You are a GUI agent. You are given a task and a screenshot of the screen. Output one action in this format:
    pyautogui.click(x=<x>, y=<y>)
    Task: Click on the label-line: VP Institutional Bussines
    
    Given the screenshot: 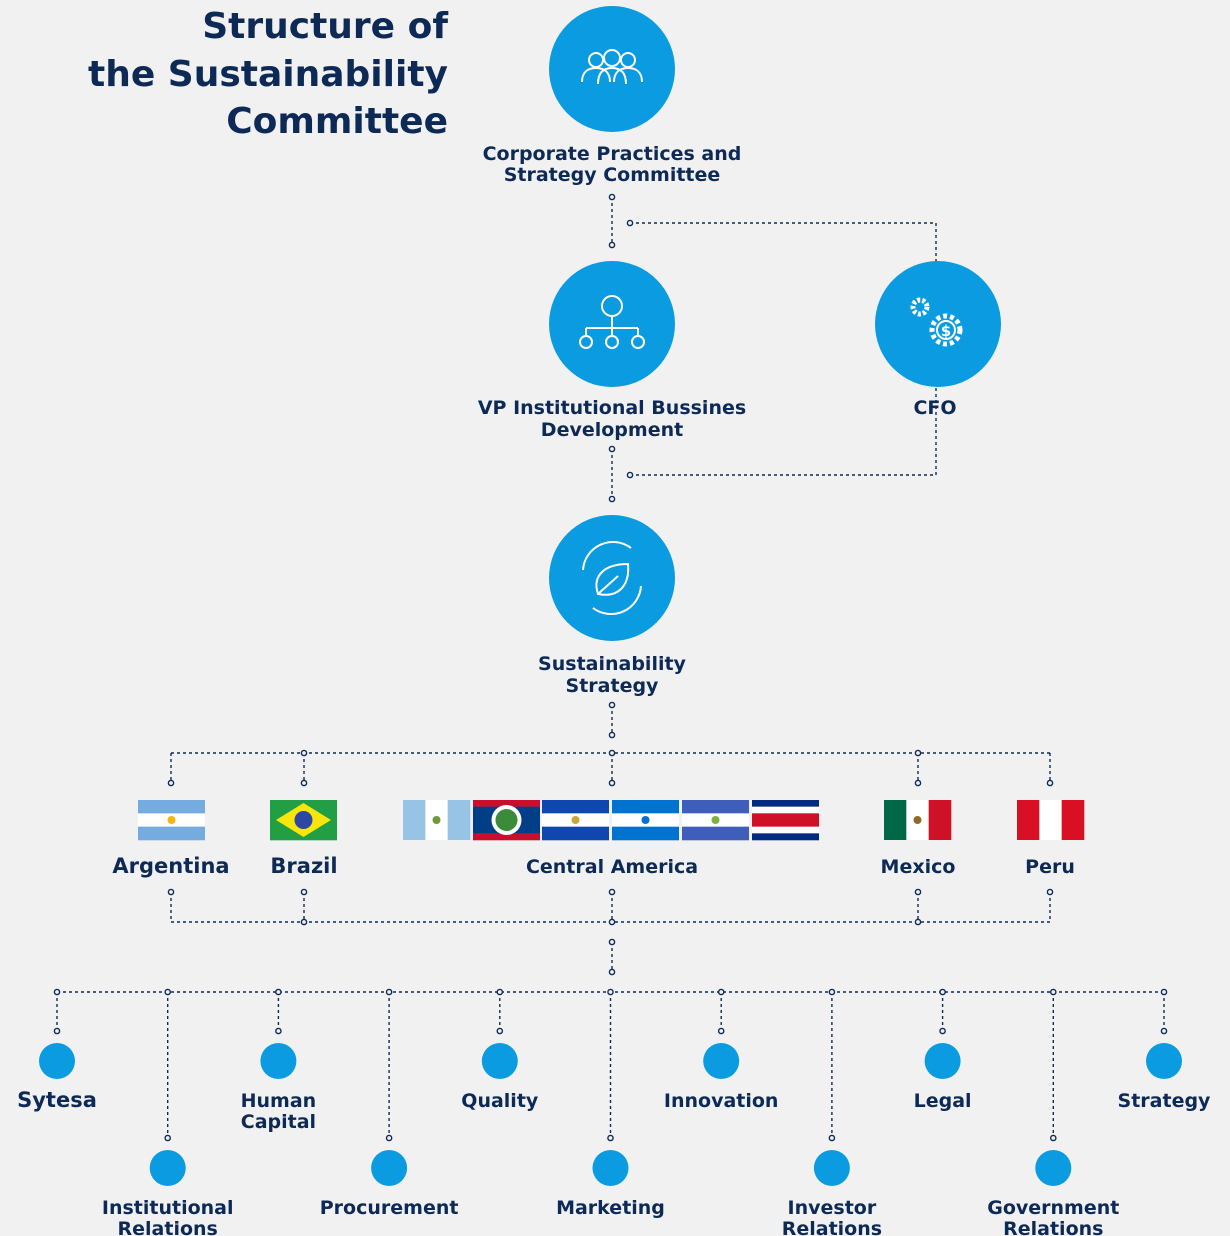 What is the action you would take?
    pyautogui.click(x=612, y=408)
    